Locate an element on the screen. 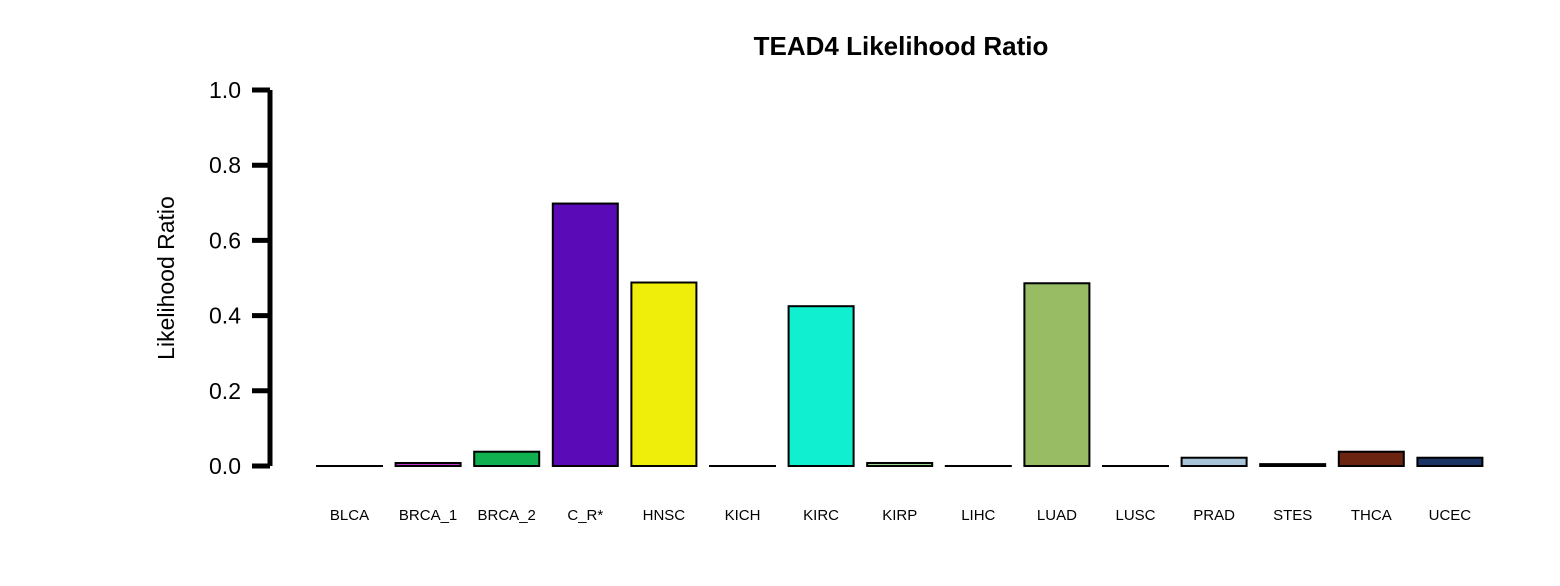 The image size is (1560, 586). bar-prad is located at coordinates (1214, 461).